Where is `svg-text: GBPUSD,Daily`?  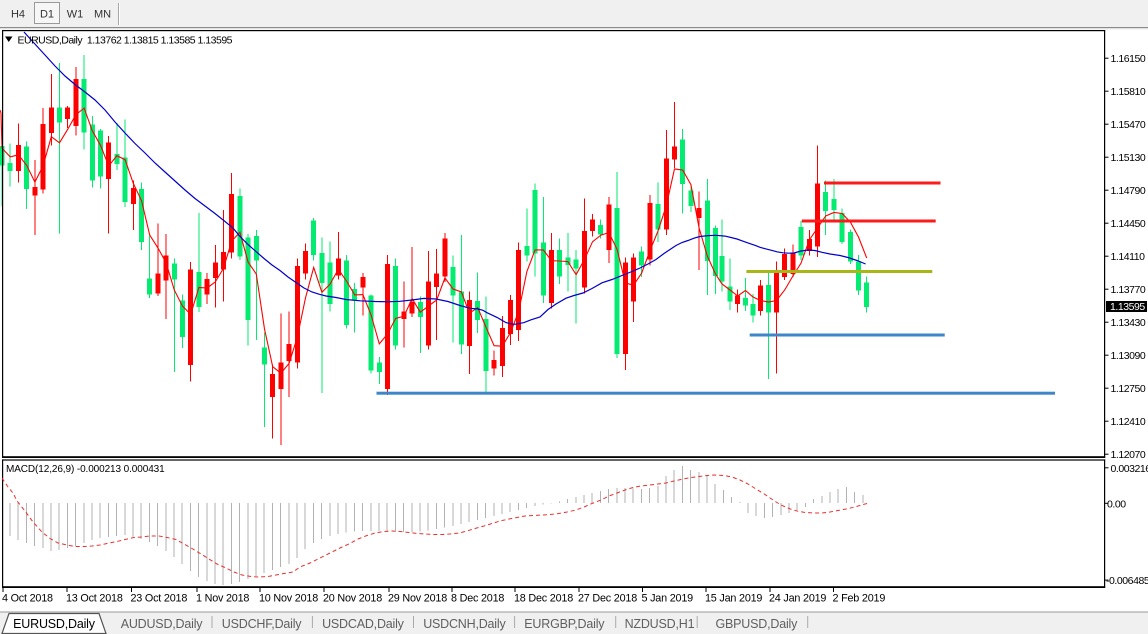 svg-text: GBPUSD,Daily is located at coordinates (757, 624).